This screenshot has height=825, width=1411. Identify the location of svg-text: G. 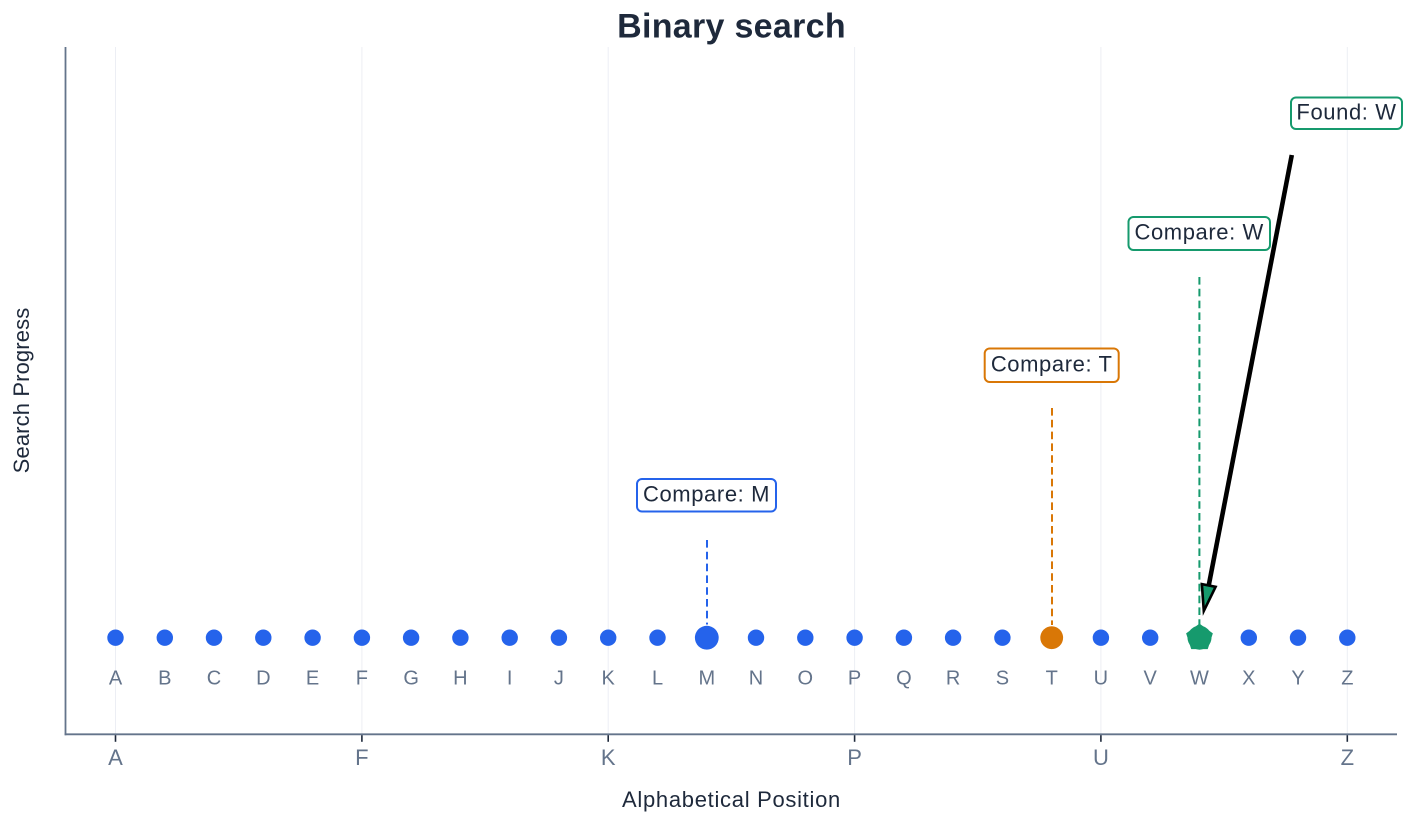
(411, 679).